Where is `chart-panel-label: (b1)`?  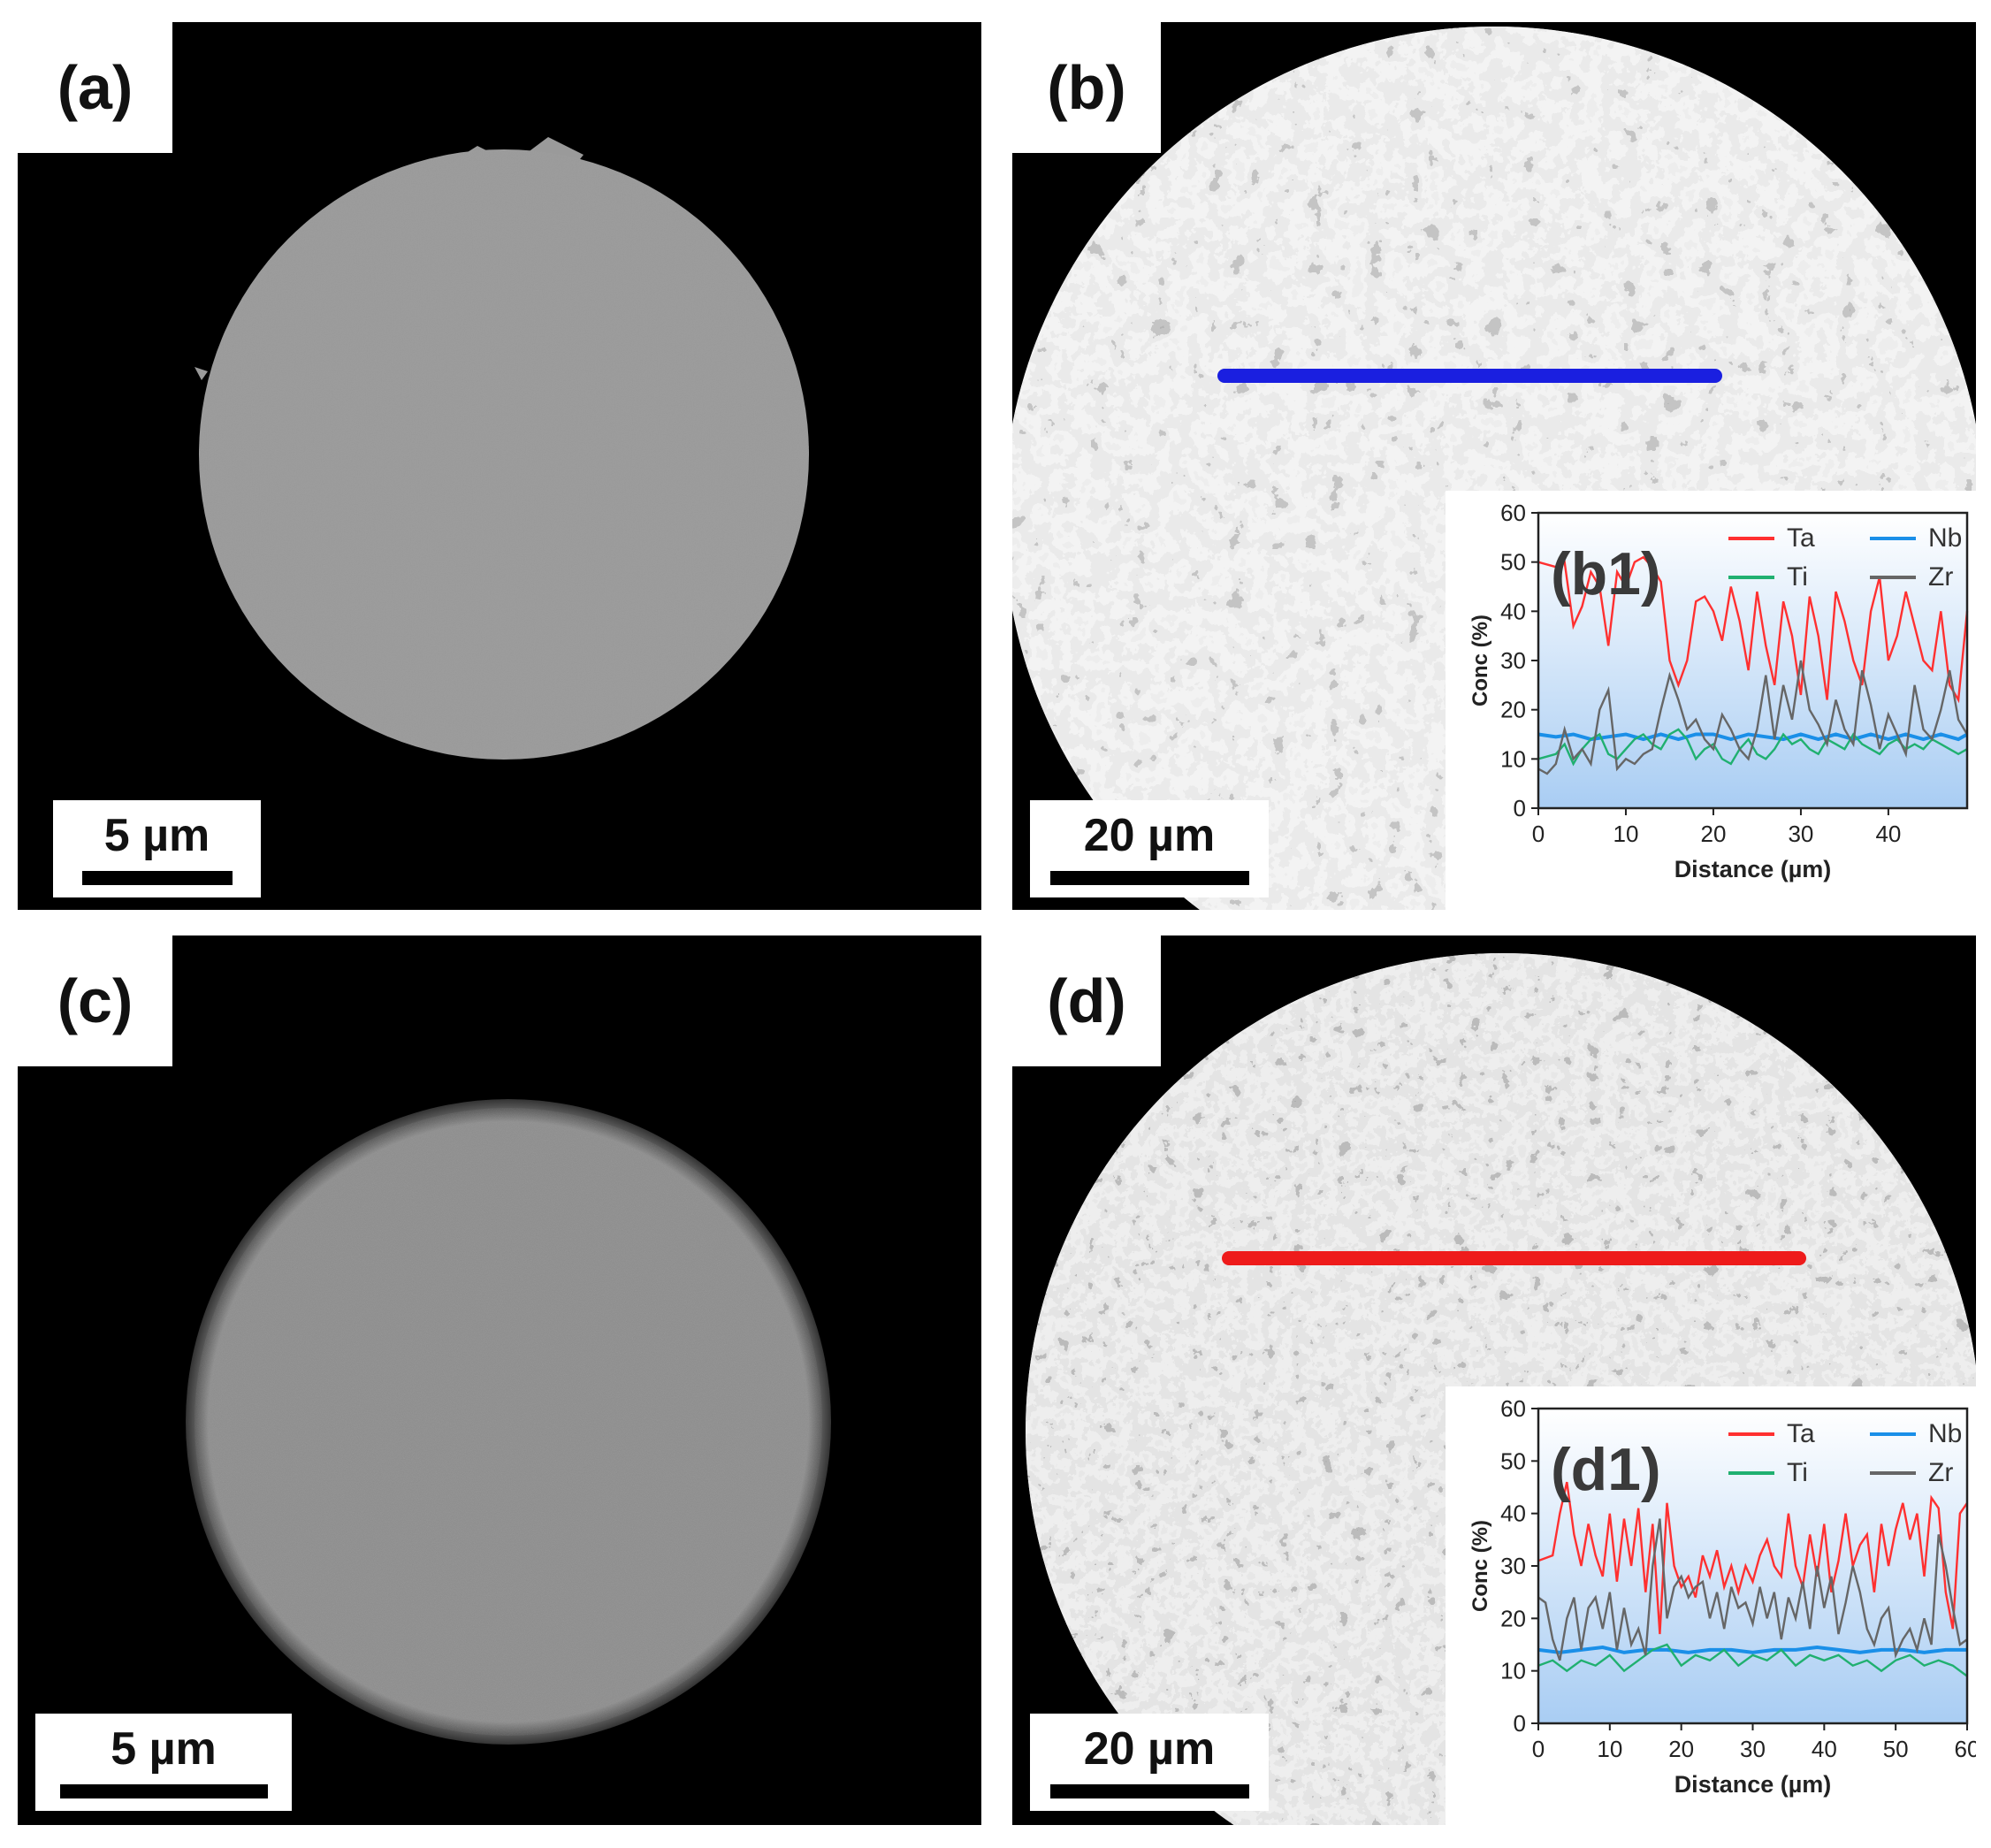 chart-panel-label: (b1) is located at coordinates (1606, 573).